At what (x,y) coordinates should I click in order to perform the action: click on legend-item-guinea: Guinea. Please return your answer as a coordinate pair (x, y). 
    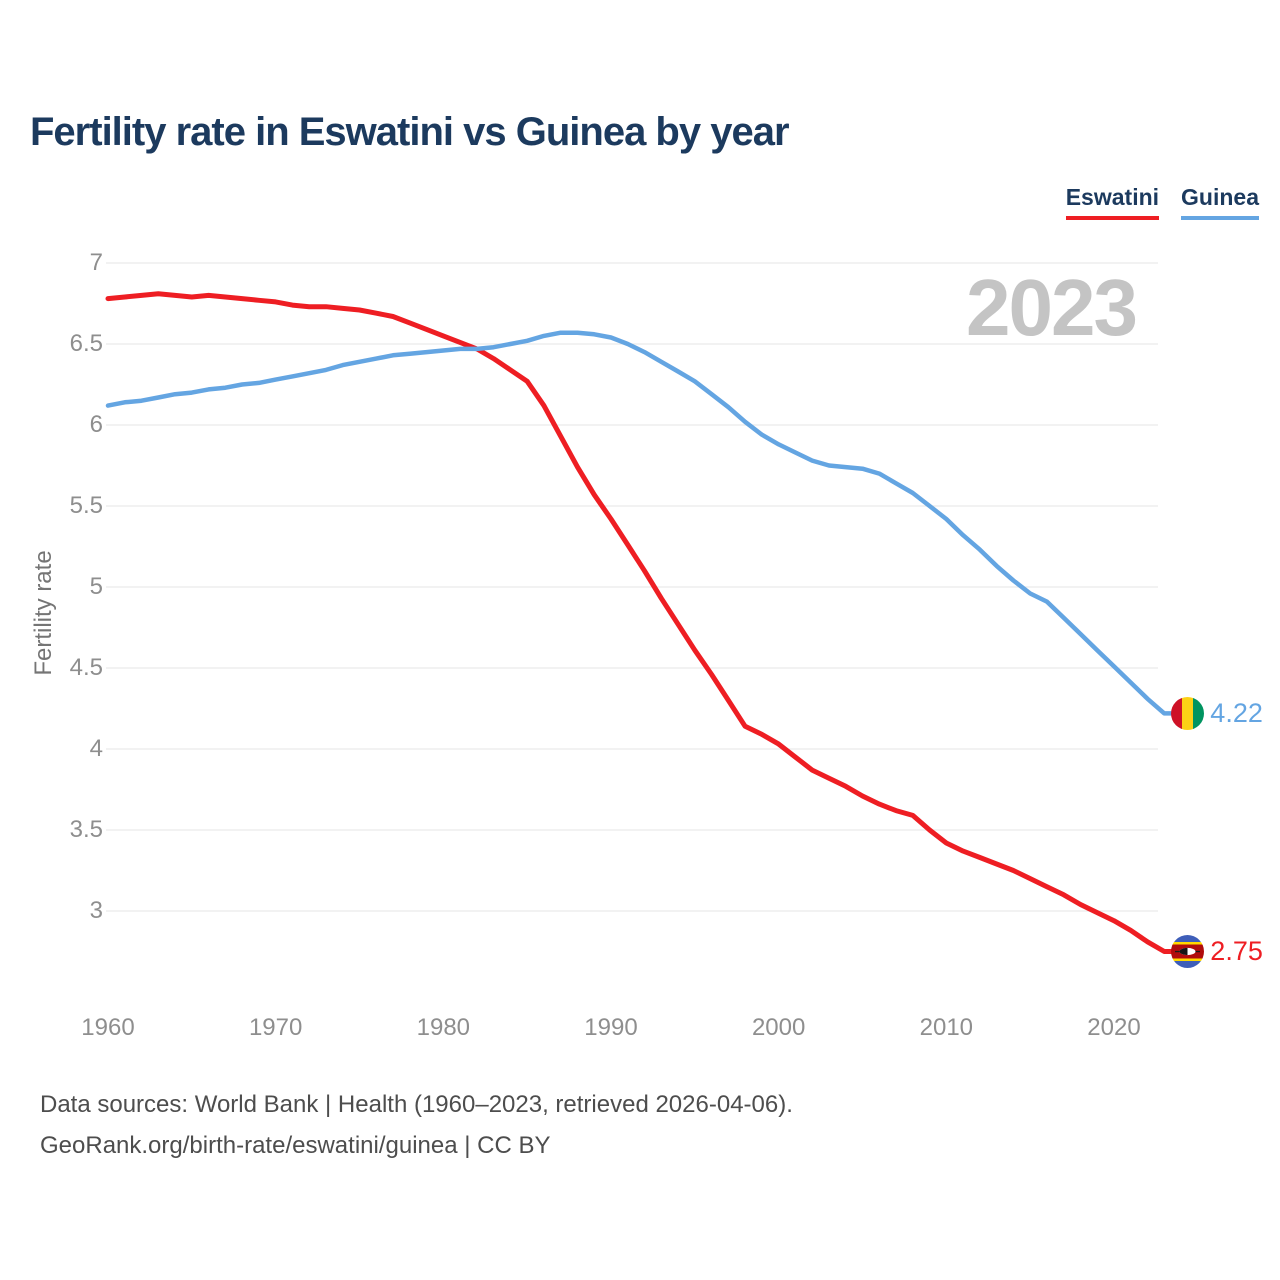
    Looking at the image, I should click on (1220, 202).